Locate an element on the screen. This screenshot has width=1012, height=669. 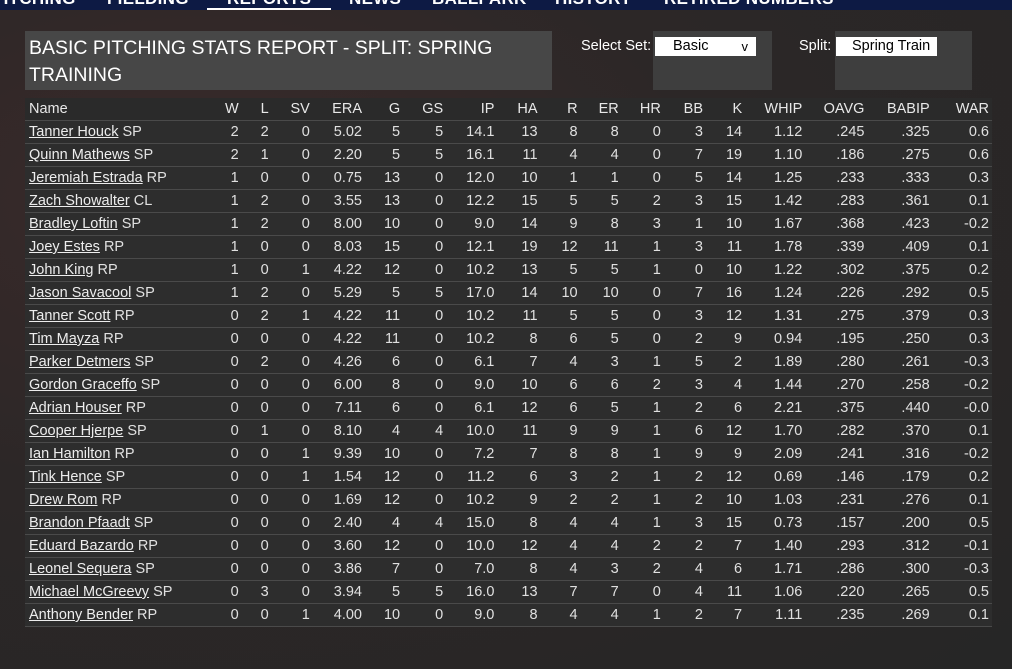
player-name-link: Tink Hence is located at coordinates (65, 477).